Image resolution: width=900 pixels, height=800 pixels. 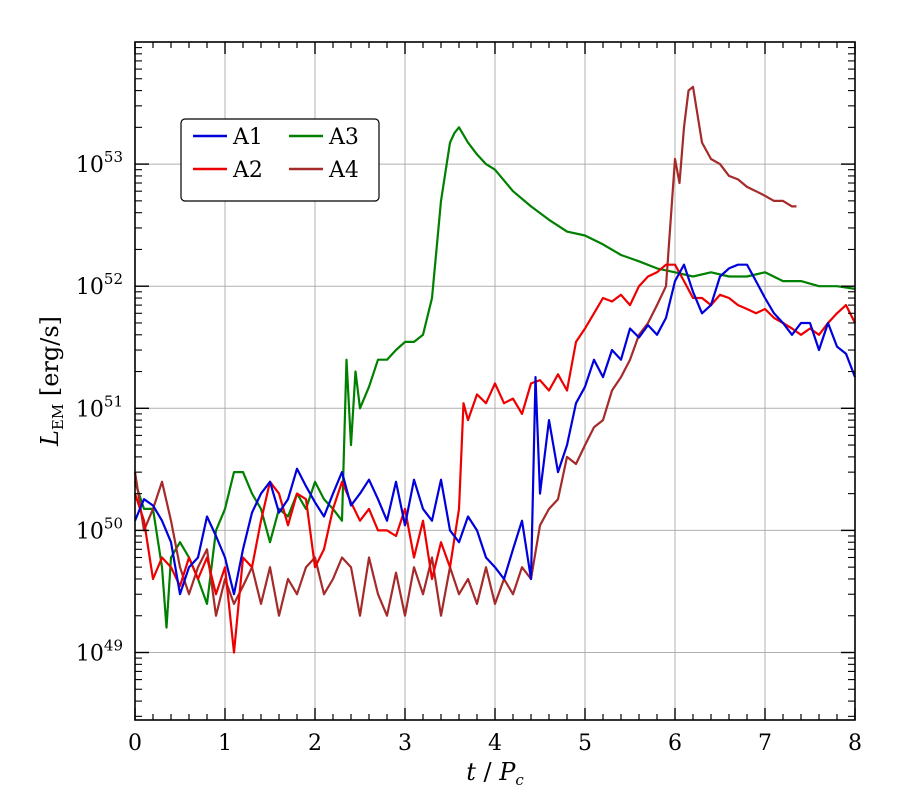 I want to click on y-tick-label: 1053, so click(x=99, y=163).